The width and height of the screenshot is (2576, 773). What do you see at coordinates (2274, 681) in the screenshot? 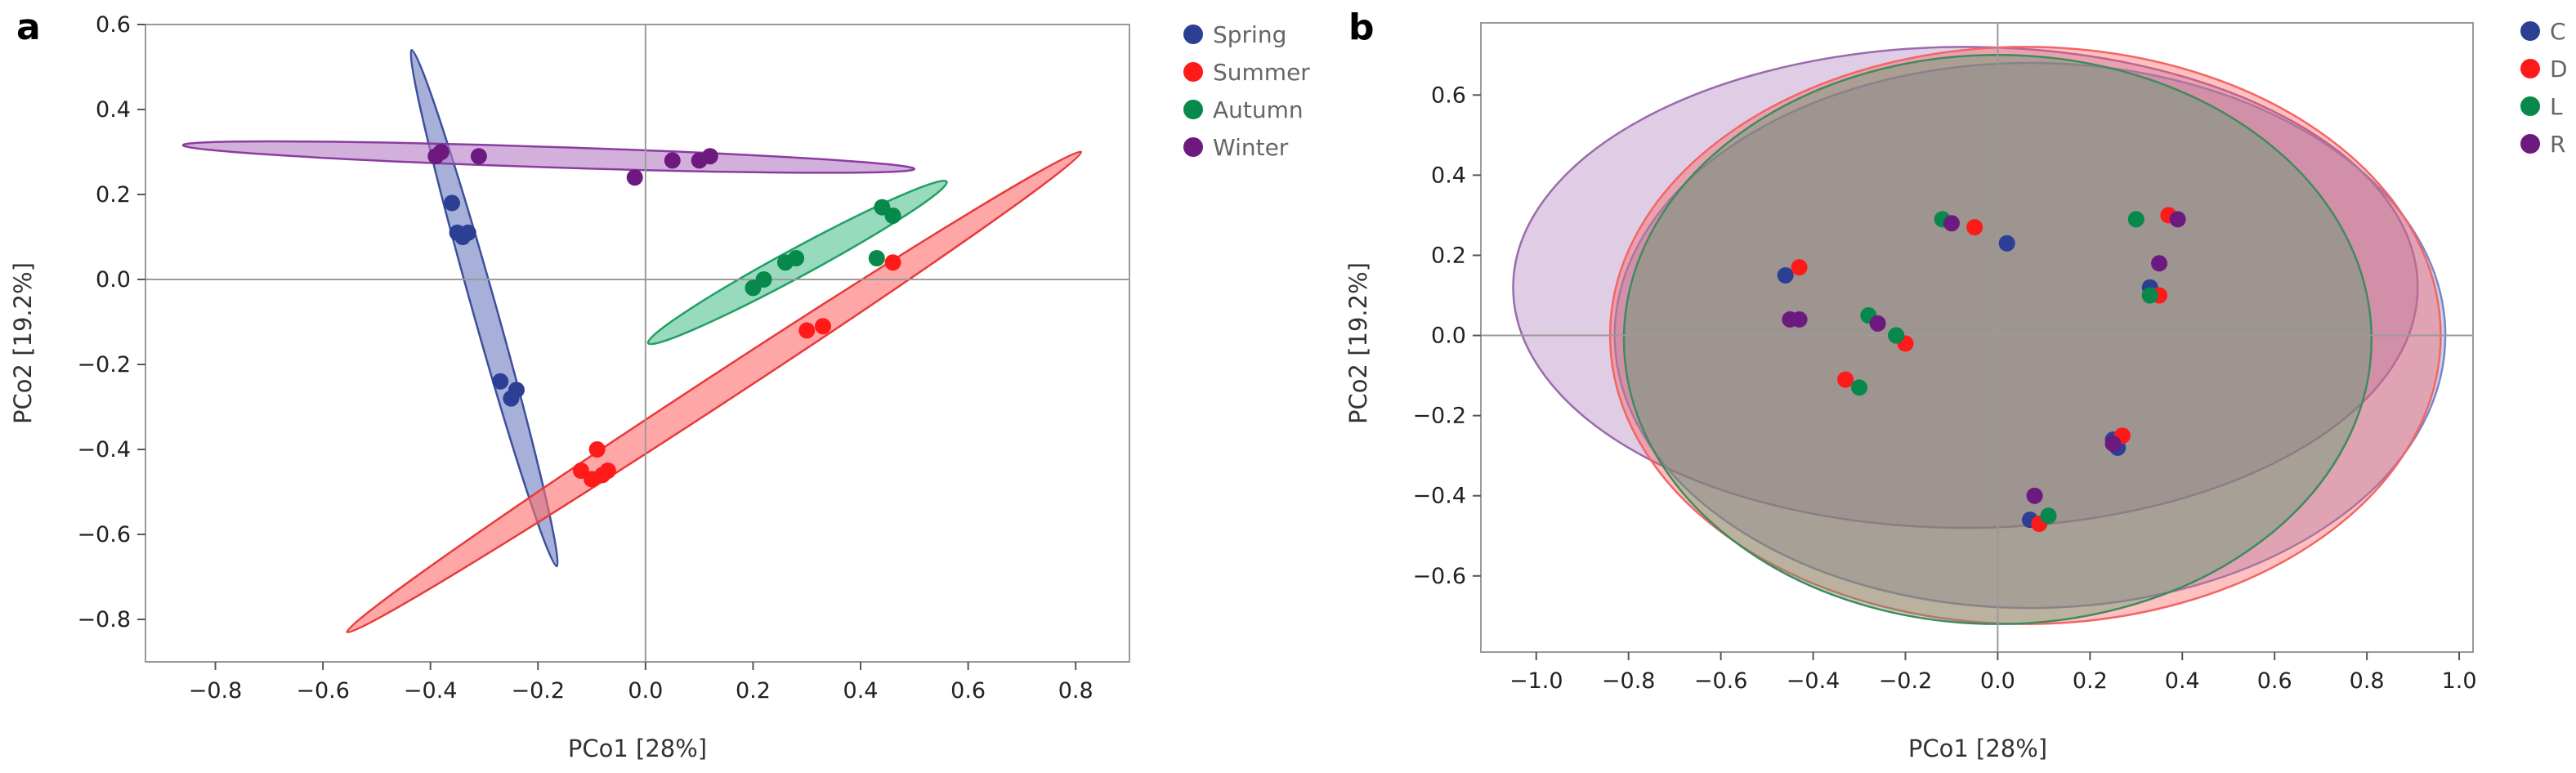
I see `x-tick-label: 0.6` at bounding box center [2274, 681].